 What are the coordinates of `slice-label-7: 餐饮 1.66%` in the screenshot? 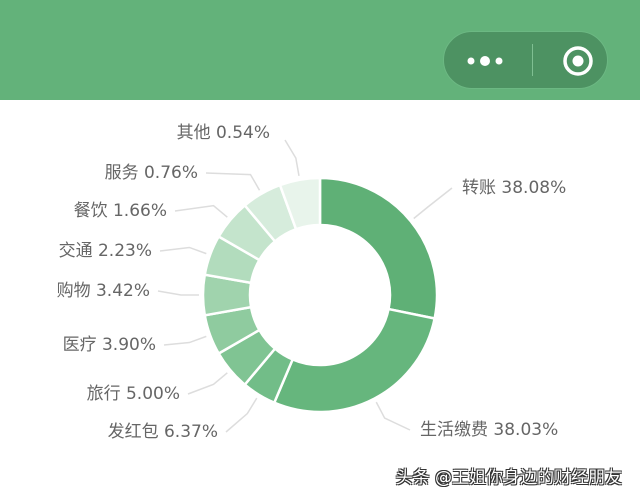 It's located at (120, 211).